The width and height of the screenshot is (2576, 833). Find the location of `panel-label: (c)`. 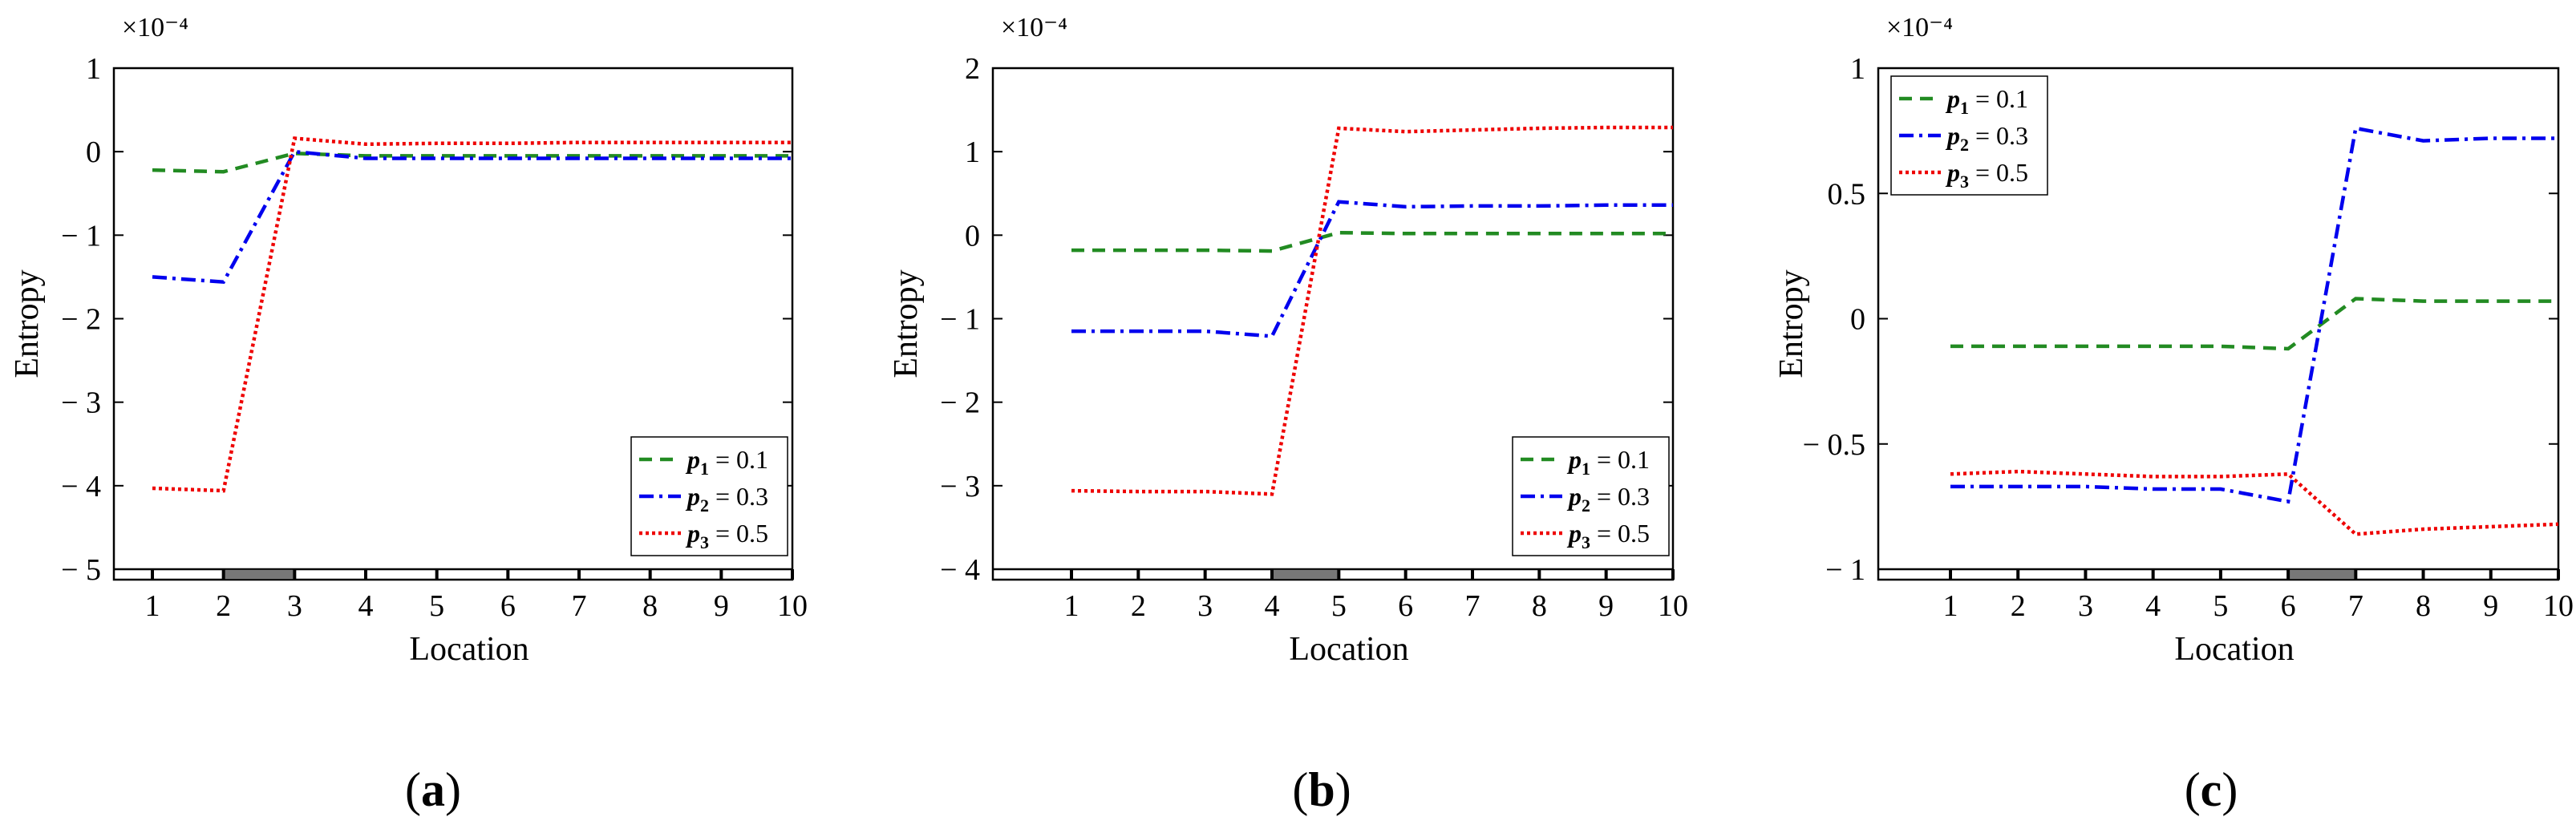

panel-label: (c) is located at coordinates (2211, 789).